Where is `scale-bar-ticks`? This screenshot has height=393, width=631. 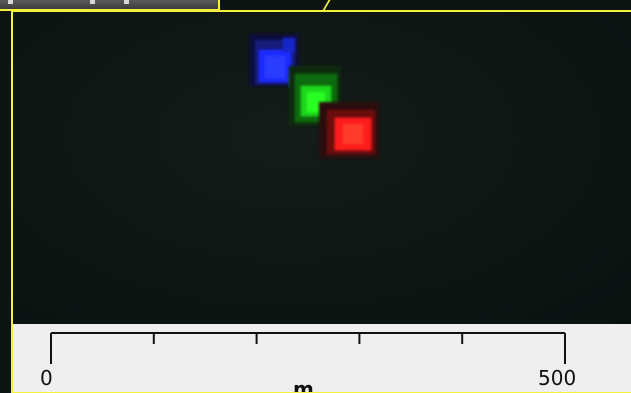 scale-bar-ticks is located at coordinates (308, 348).